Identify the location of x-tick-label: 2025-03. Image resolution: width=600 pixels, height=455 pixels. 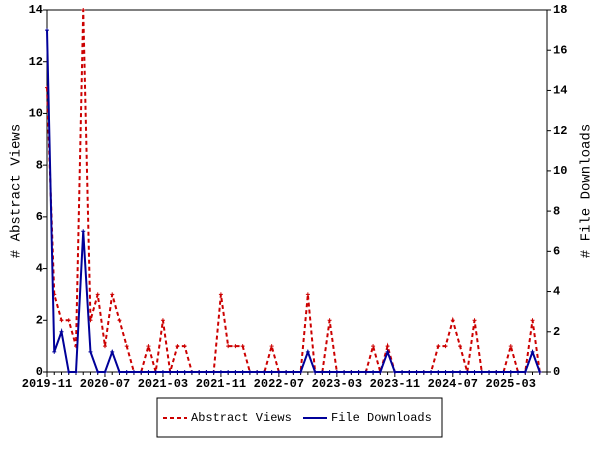
(511, 384).